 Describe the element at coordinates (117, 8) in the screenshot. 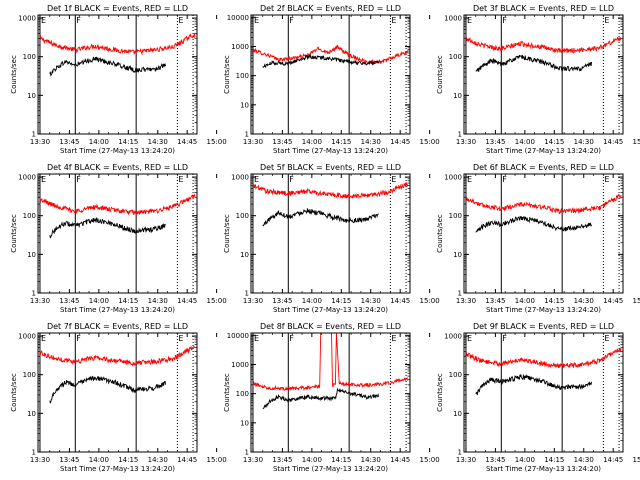

I see `panel-title: Det 1f BLACK = Events, RED = LLD` at that location.